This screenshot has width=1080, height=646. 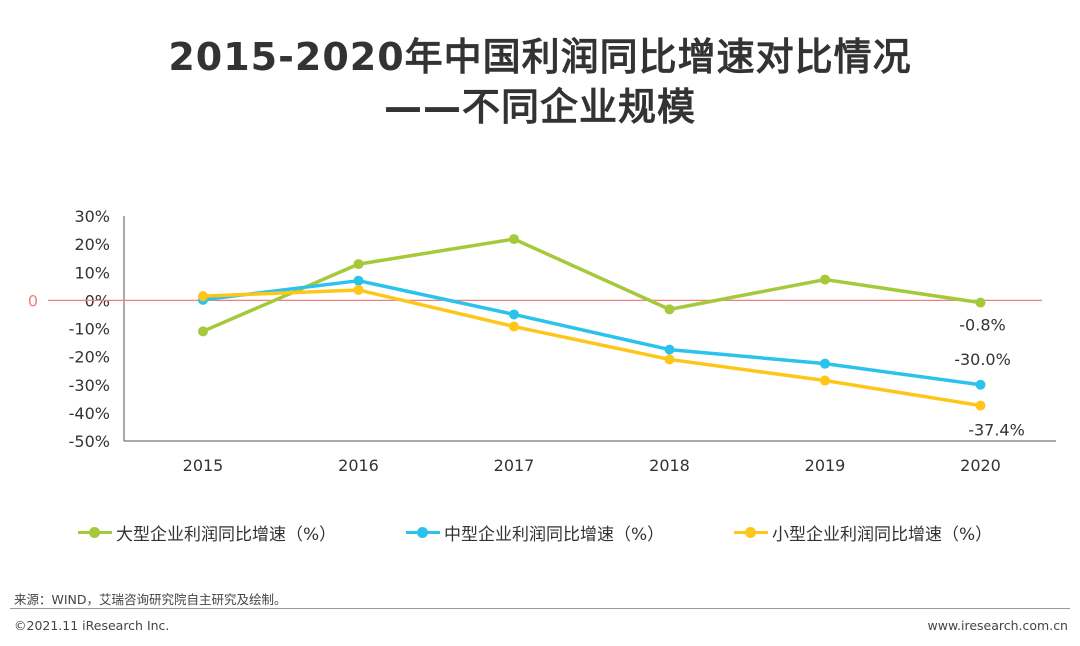 I want to click on data-label: -30.0%, so click(x=982, y=359).